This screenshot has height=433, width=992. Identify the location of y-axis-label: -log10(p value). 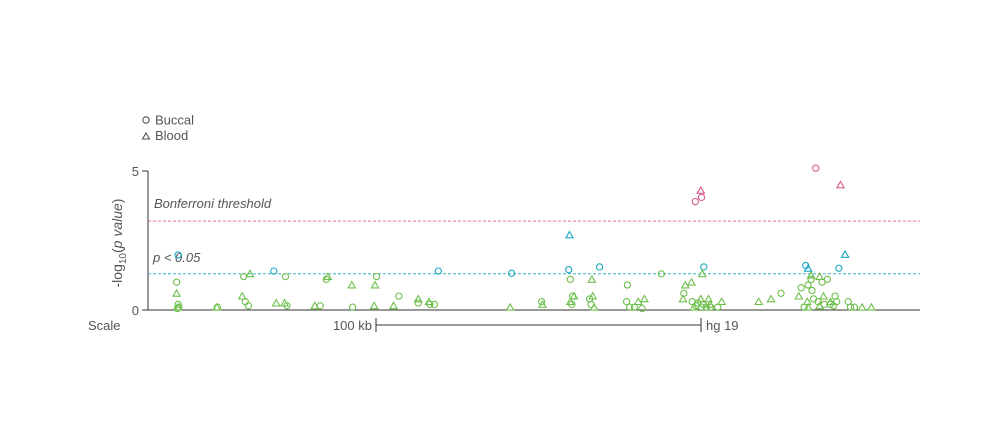
(119, 243).